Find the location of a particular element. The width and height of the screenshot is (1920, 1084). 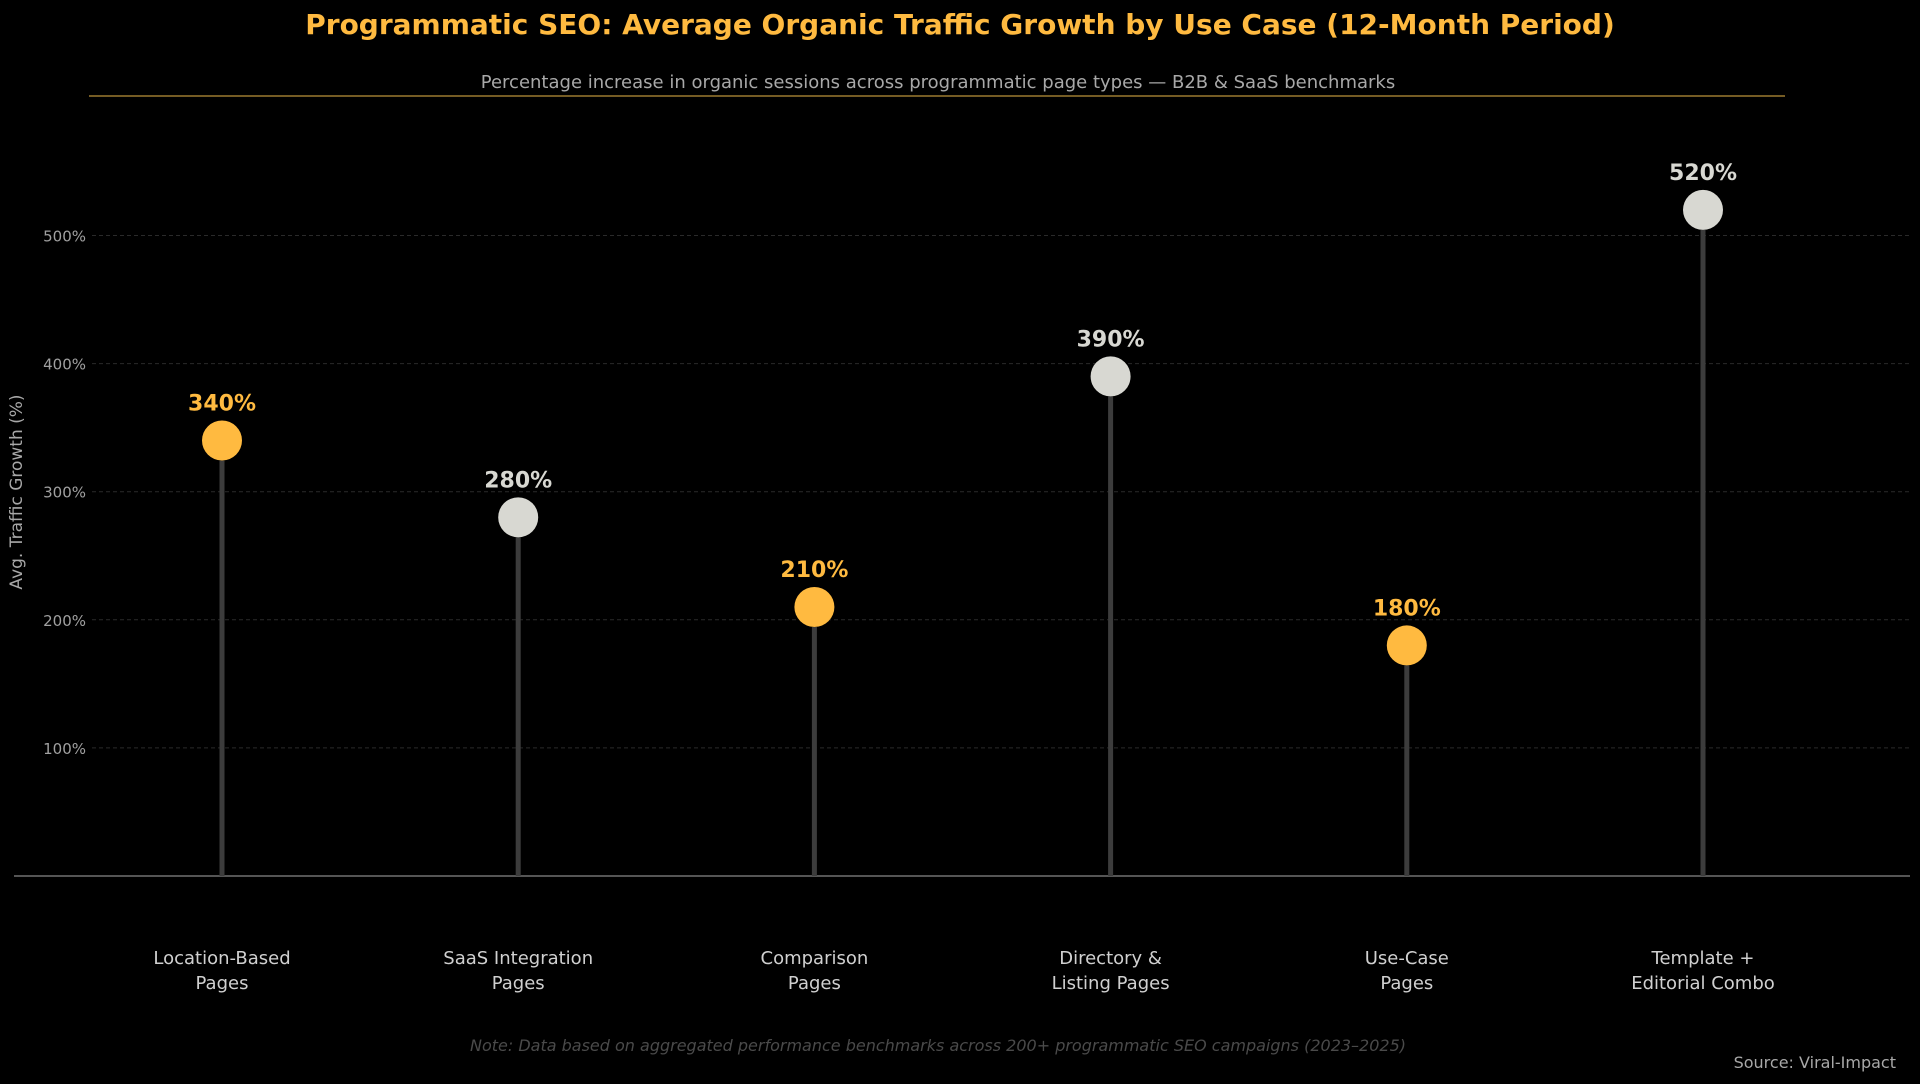

x-tick-label: Comparison is located at coordinates (815, 958).